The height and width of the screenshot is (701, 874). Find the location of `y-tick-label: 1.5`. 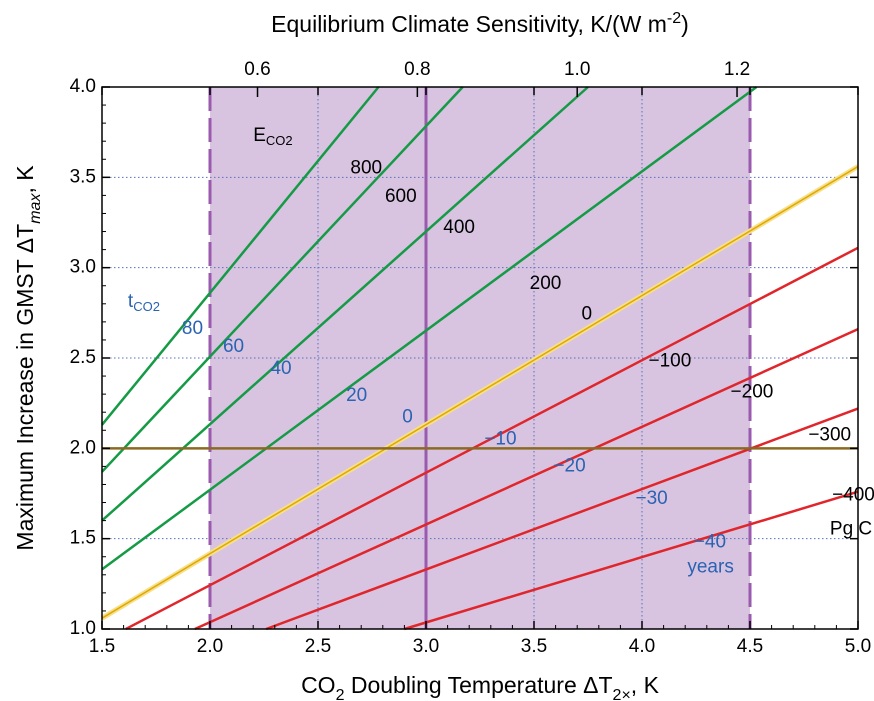

y-tick-label: 1.5 is located at coordinates (83, 538).